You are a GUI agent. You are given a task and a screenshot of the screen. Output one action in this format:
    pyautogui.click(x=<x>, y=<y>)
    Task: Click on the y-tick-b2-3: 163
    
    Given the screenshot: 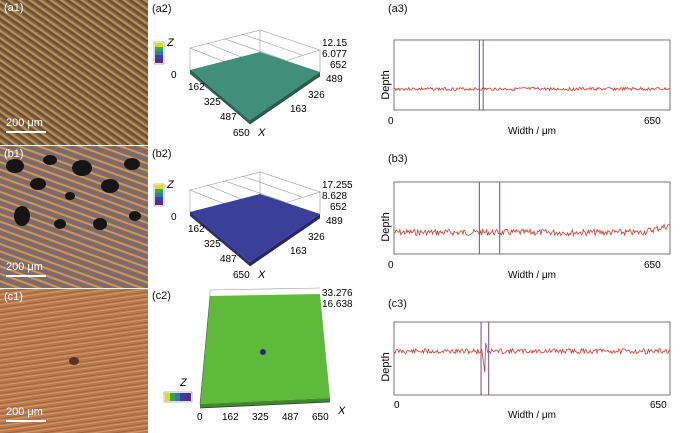 What is the action you would take?
    pyautogui.click(x=298, y=251)
    